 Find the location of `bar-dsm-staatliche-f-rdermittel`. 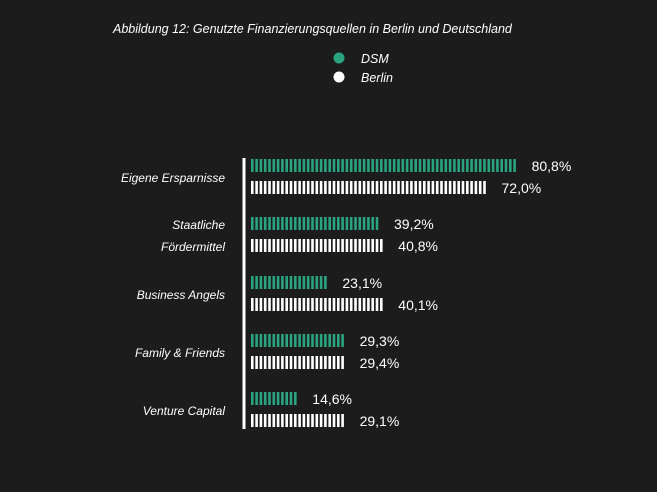

bar-dsm-staatliche-f-rdermittel is located at coordinates (315, 223).